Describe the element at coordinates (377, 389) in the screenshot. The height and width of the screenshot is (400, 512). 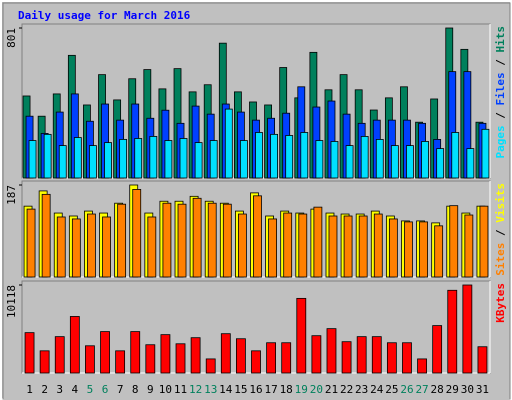
I see `x-tick-label: 24` at that location.